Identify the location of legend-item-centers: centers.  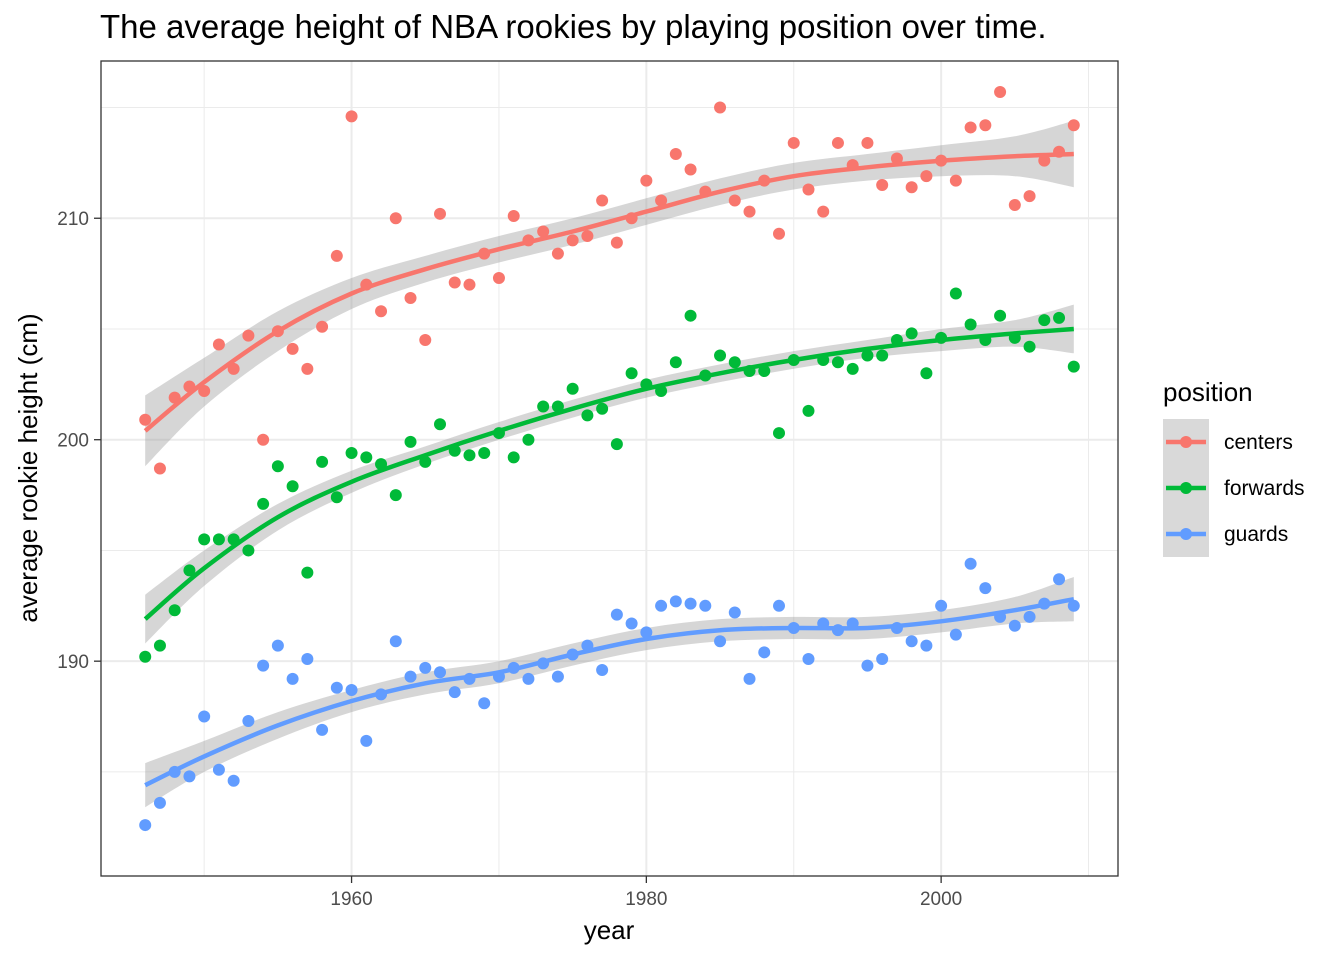
(1228, 442).